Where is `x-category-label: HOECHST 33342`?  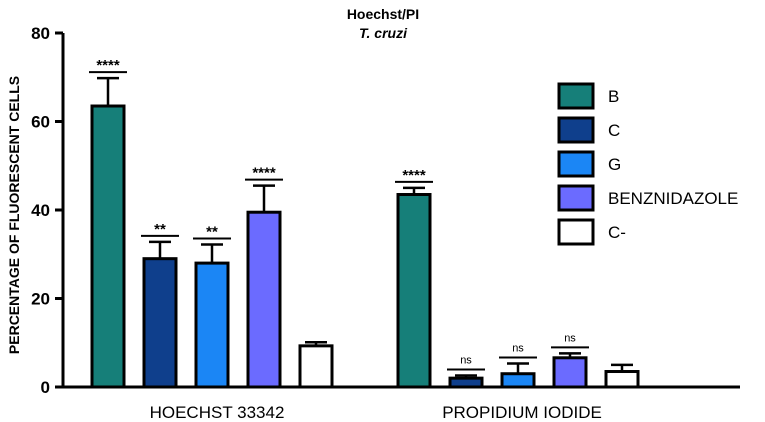 x-category-label: HOECHST 33342 is located at coordinates (217, 412).